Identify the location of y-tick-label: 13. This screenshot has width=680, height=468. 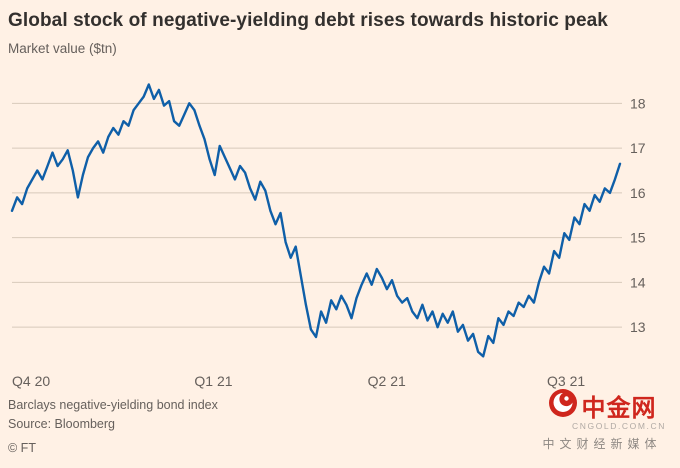
(638, 327).